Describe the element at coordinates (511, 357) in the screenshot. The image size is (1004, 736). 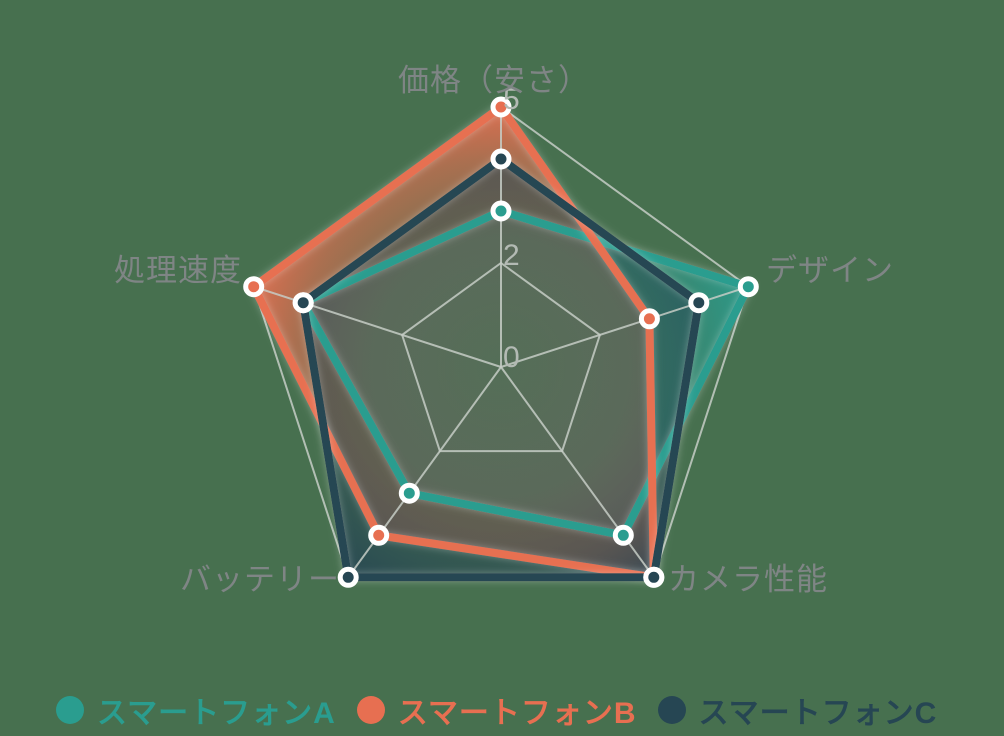
I see `tick-label-0: 0` at that location.